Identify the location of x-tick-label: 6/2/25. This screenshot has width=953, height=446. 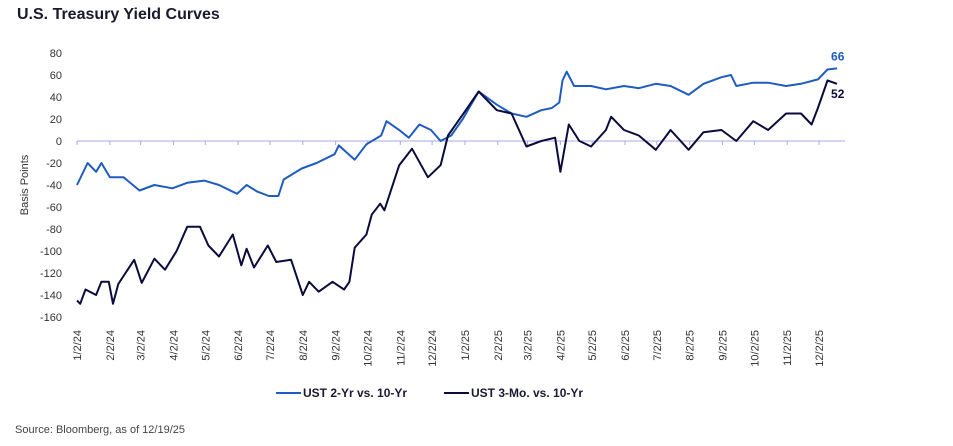
(626, 345).